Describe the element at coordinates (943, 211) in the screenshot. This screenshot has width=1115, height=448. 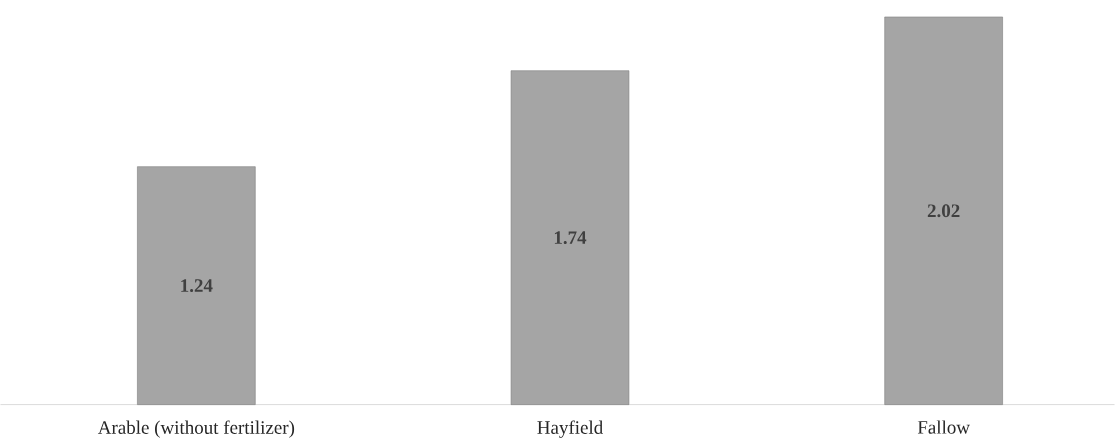
I see `data-label: 2.02` at that location.